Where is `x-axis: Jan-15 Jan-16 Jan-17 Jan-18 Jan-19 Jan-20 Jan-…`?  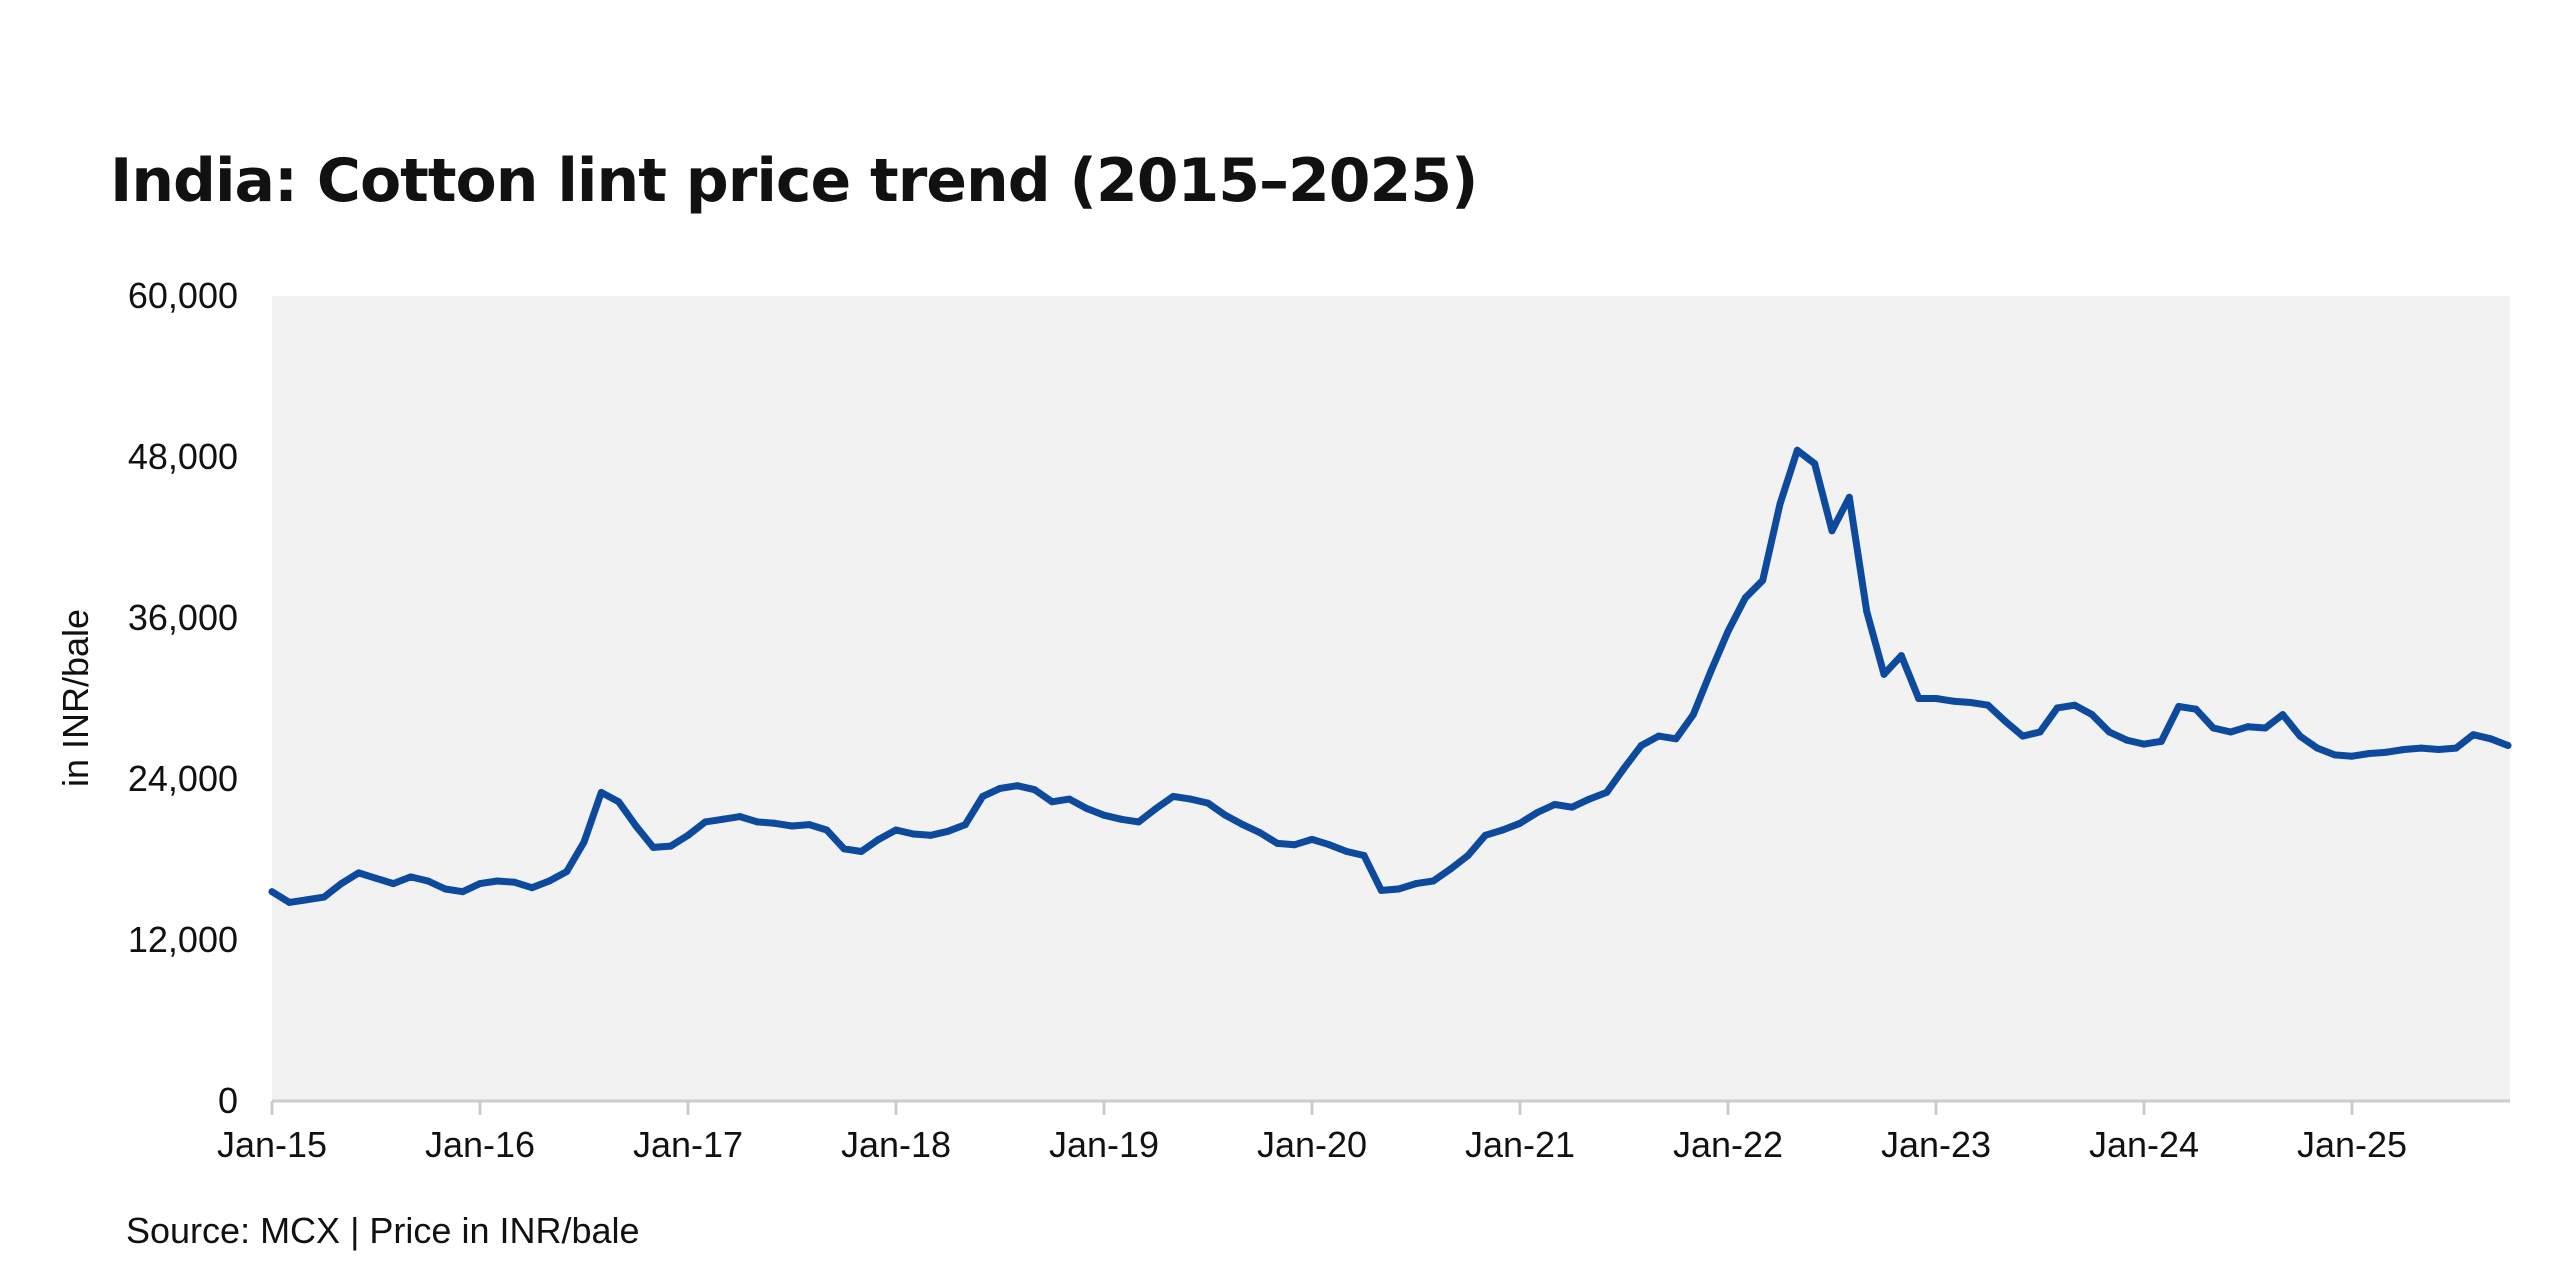 x-axis: Jan-15 Jan-16 Jan-17 Jan-18 Jan-19 Jan-20 Jan-… is located at coordinates (1312, 1133).